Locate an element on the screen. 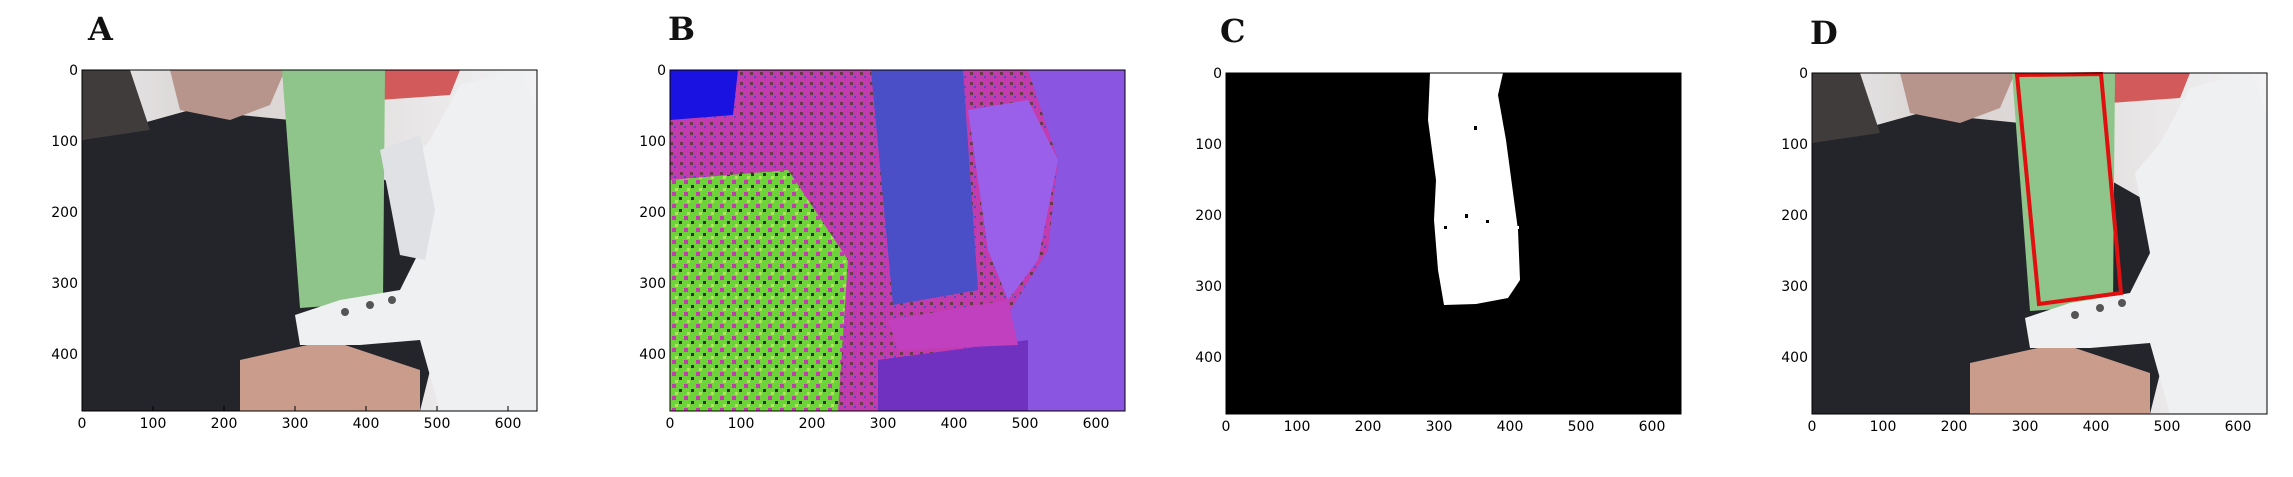 The image size is (2293, 477). segmentation-mask is located at coordinates (1453, 243).